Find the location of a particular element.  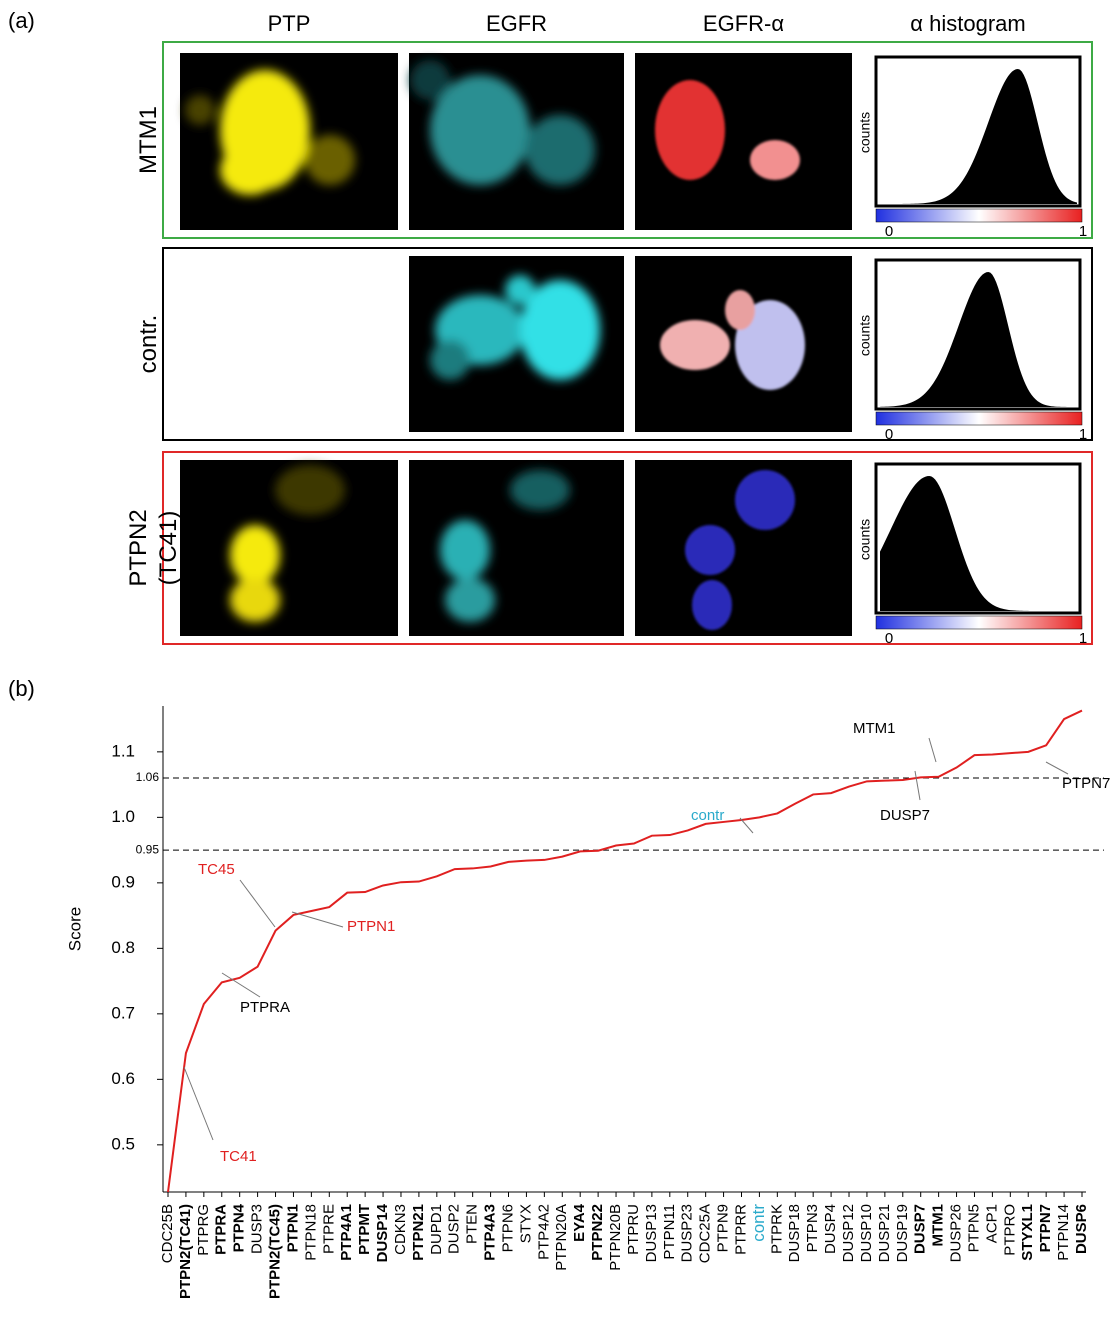

reference-label: 1.06 is located at coordinates (148, 777).